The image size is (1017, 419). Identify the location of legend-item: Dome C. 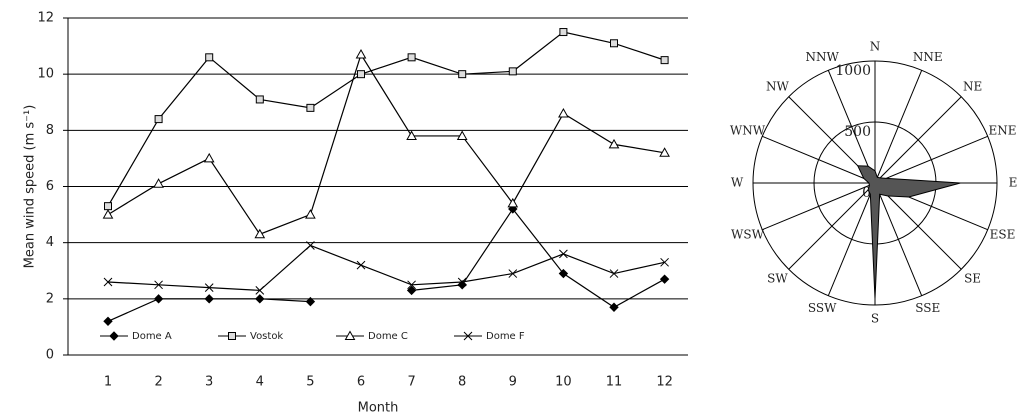
(372, 336).